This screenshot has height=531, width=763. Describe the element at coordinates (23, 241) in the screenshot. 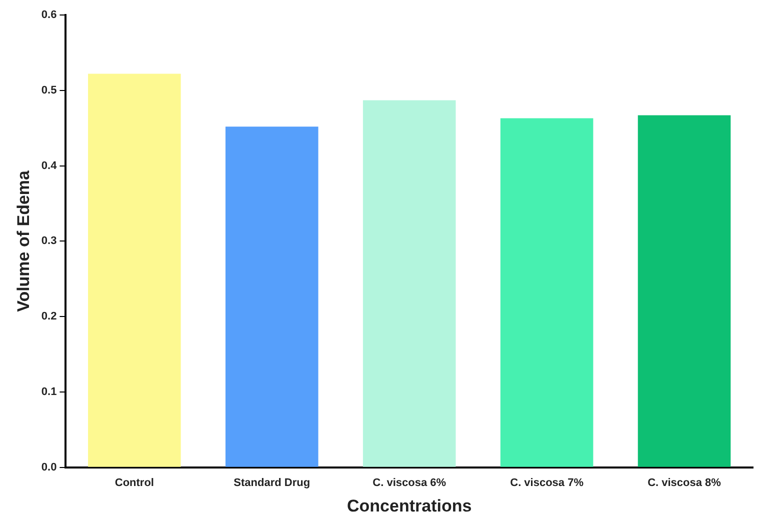

I see `y-axis-title: Volume of Edema` at that location.